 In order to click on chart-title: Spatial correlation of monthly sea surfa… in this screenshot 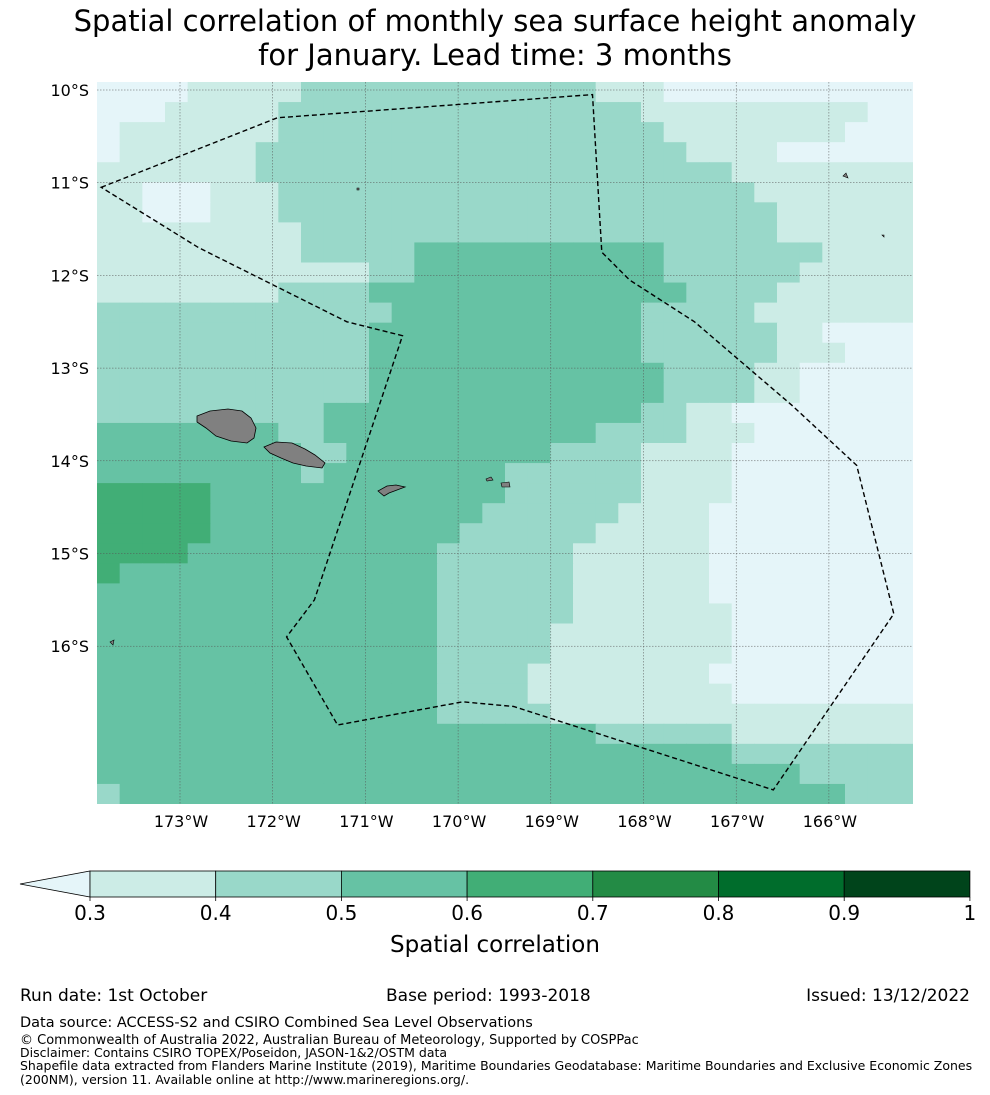, I will do `click(495, 38)`.